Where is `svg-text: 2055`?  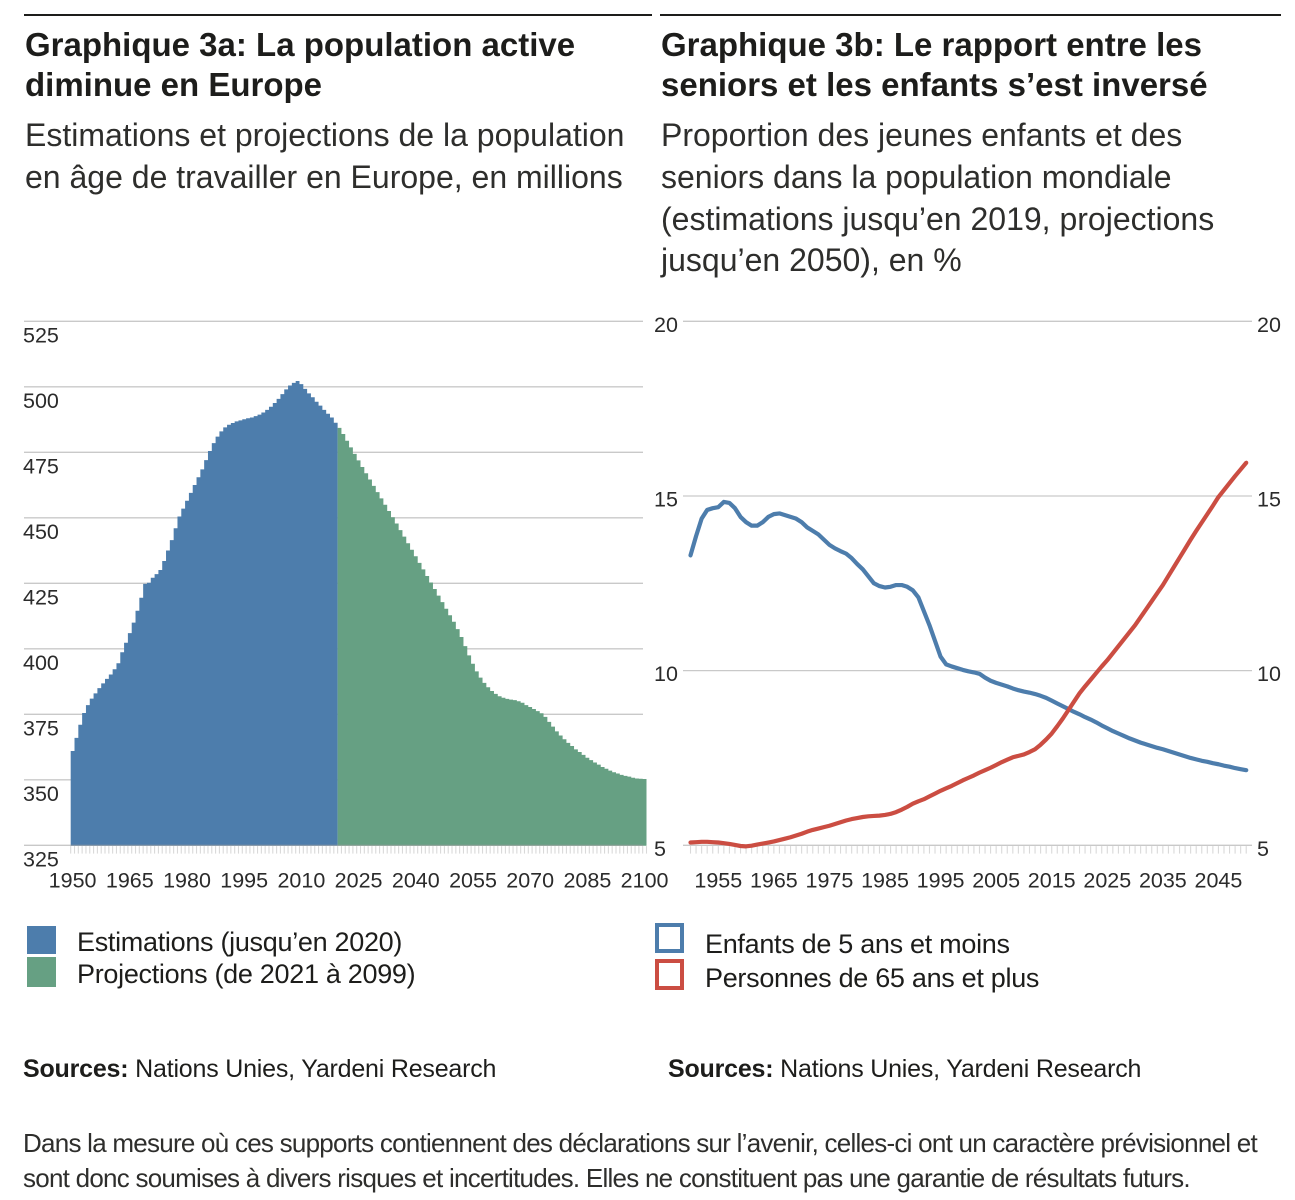 svg-text: 2055 is located at coordinates (473, 881).